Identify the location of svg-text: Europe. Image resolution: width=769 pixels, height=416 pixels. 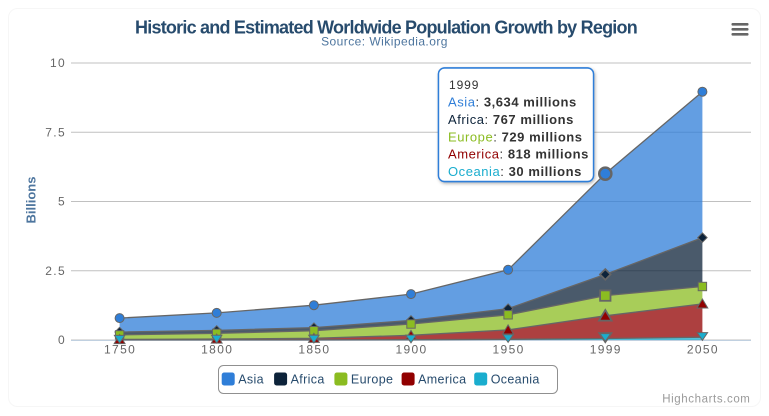
(372, 380).